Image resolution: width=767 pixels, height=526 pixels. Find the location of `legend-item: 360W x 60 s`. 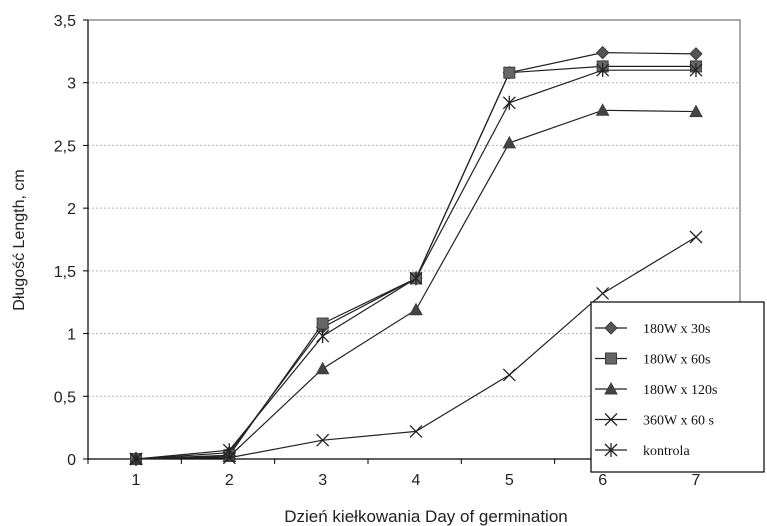

legend-item: 360W x 60 s is located at coordinates (654, 421).